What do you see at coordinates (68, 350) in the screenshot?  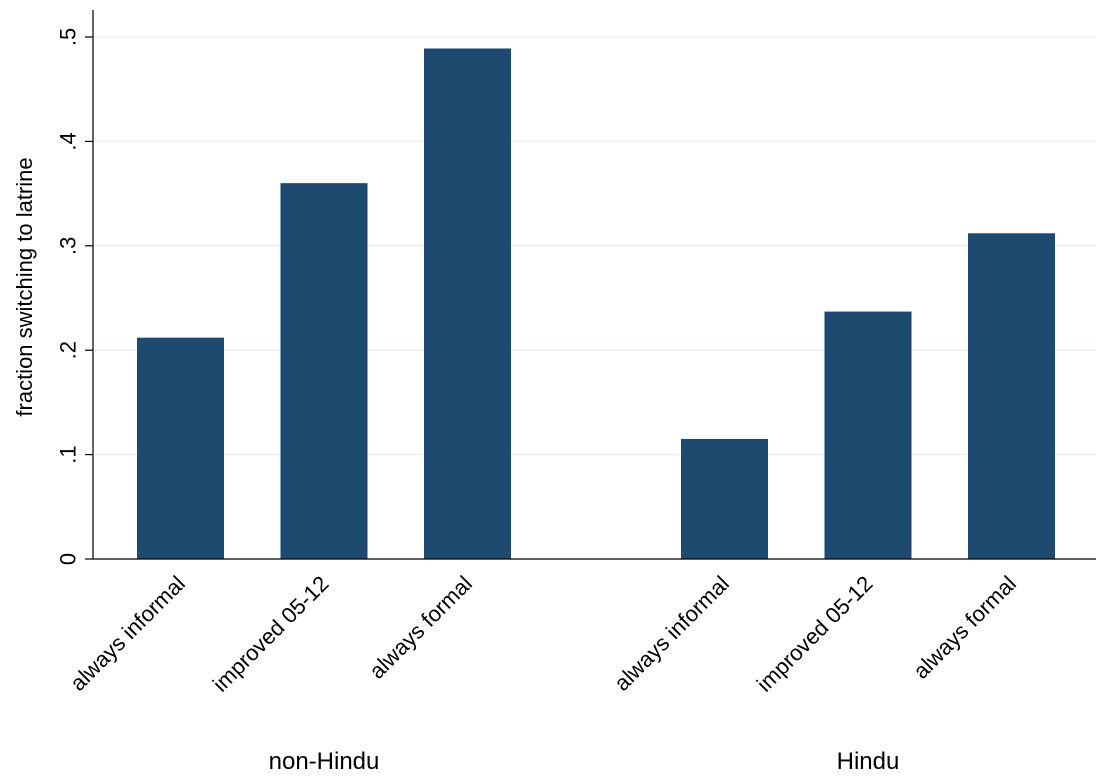 I see `y-tick-label: .2` at bounding box center [68, 350].